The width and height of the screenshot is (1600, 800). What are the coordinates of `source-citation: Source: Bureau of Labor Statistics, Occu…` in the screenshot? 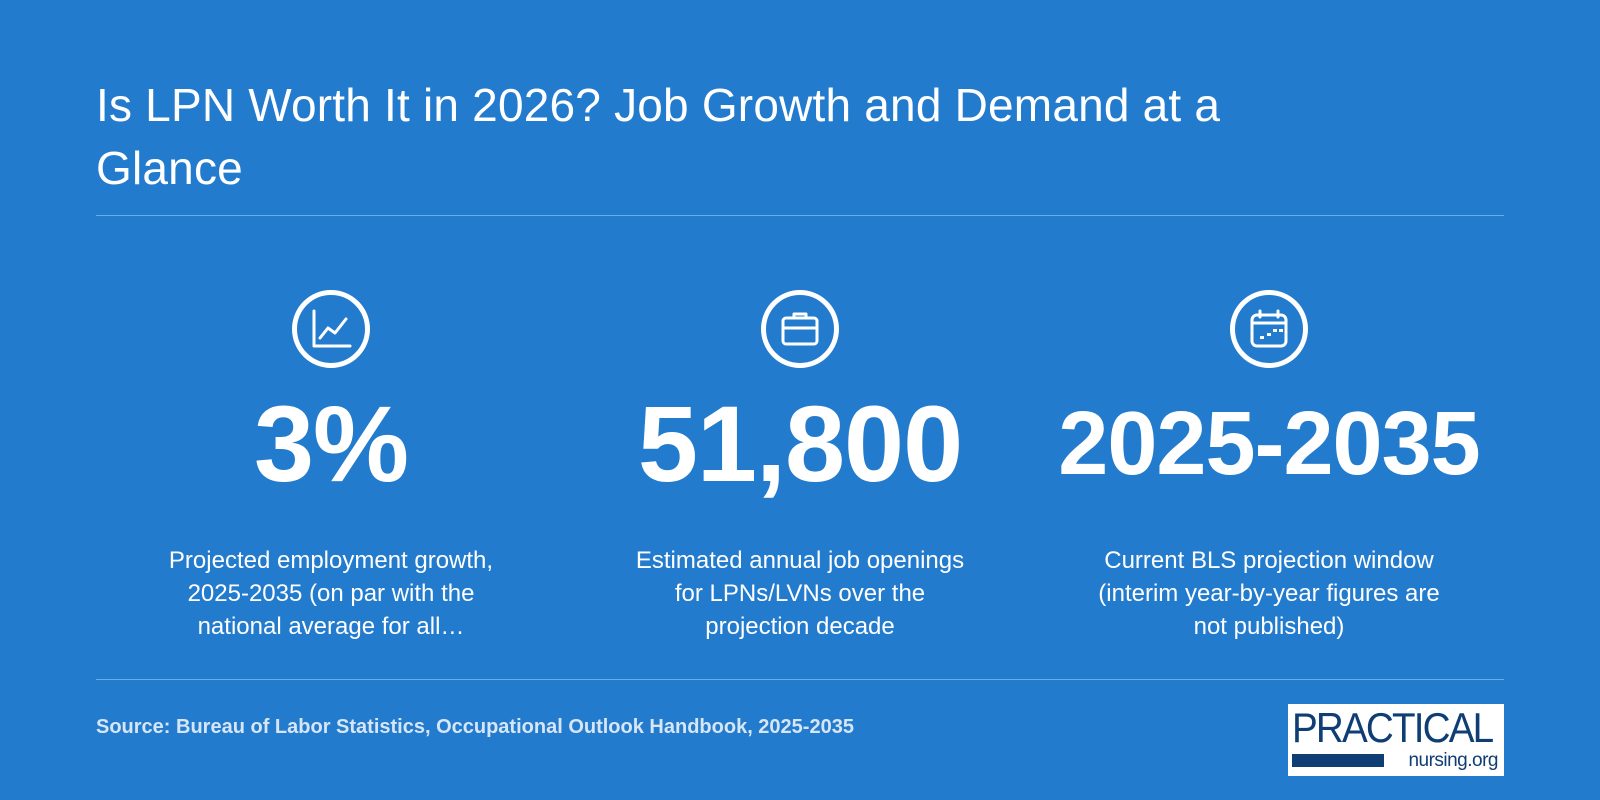 It's located at (475, 727).